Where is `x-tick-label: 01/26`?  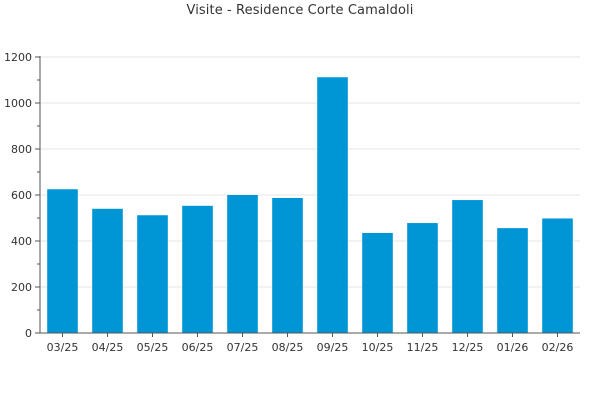 x-tick-label: 01/26 is located at coordinates (513, 347).